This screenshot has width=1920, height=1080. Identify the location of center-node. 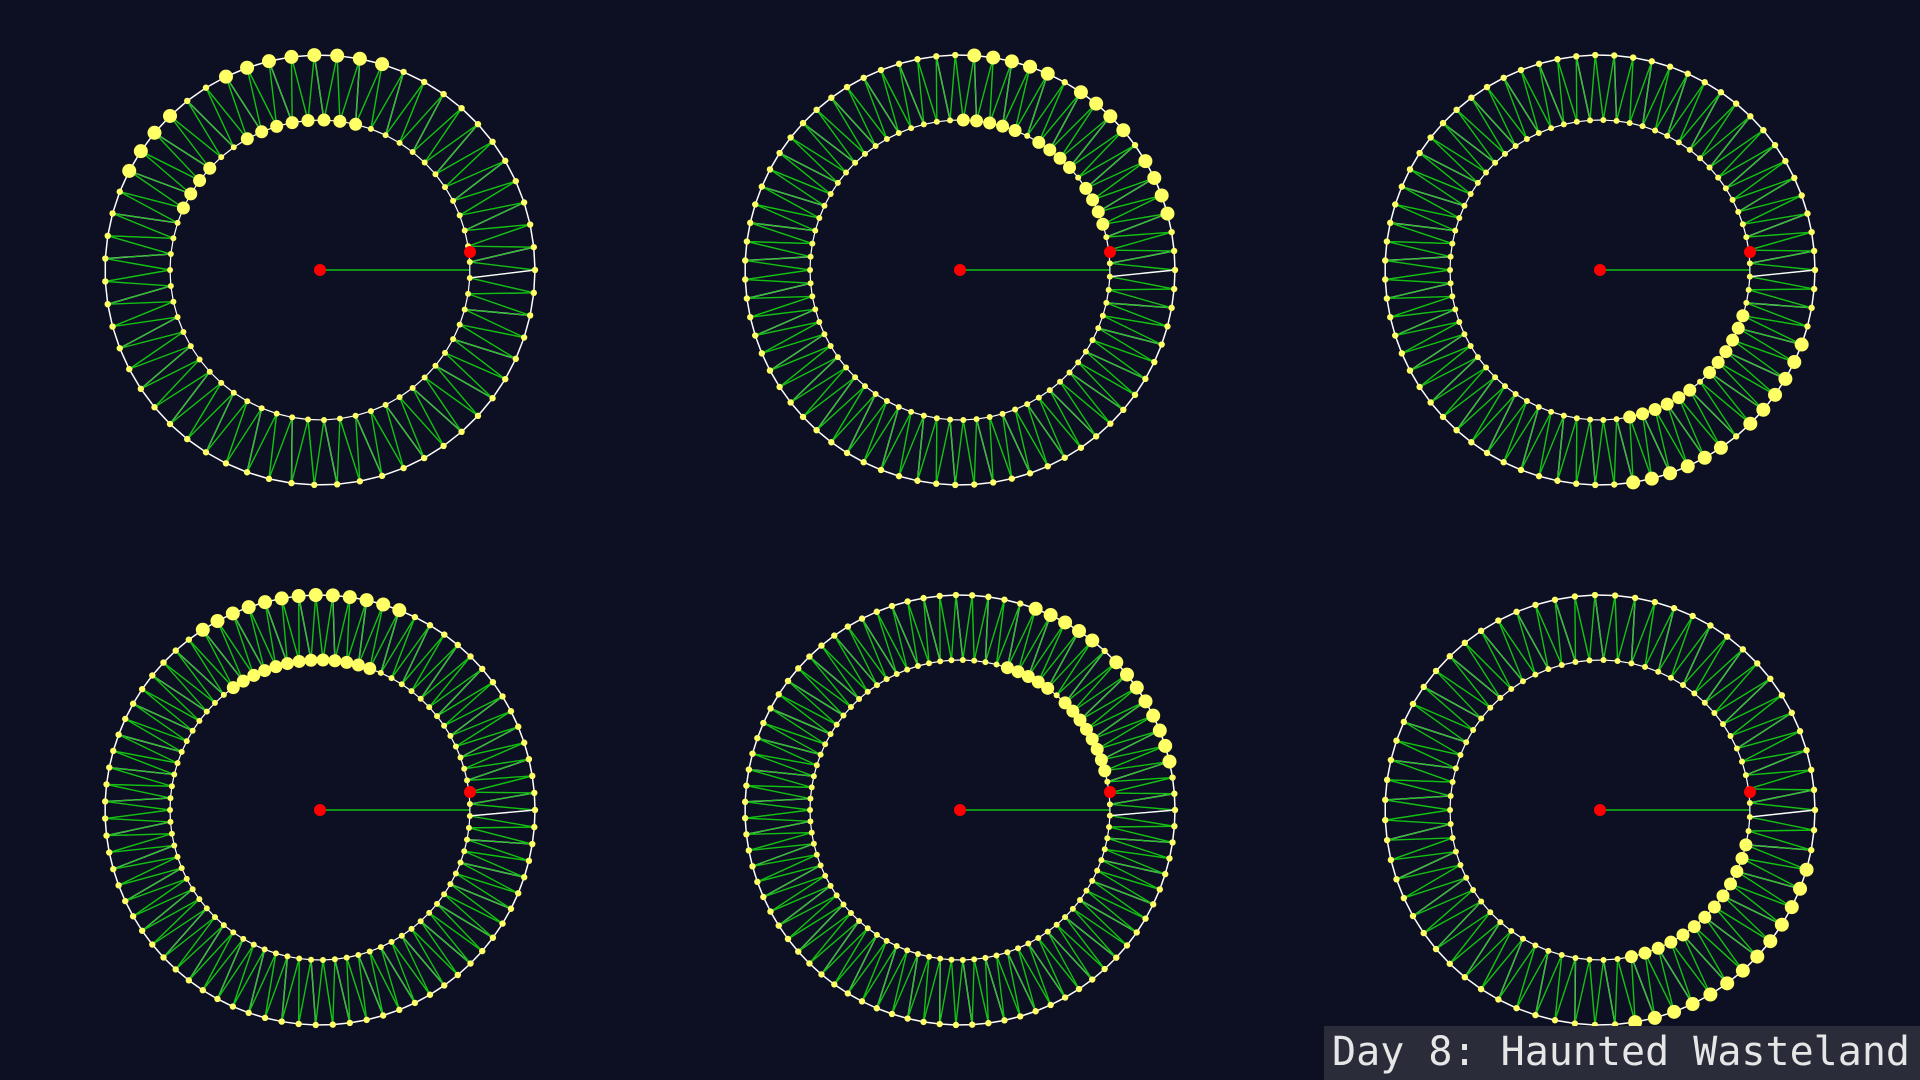
(960, 810).